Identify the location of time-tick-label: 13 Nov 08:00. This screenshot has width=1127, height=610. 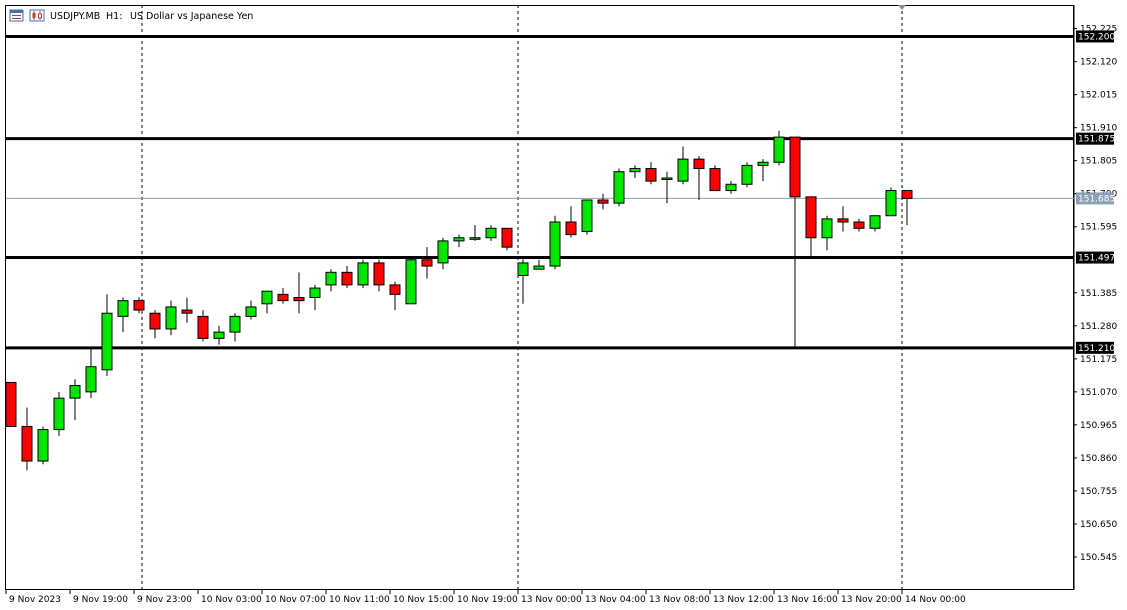
(679, 600).